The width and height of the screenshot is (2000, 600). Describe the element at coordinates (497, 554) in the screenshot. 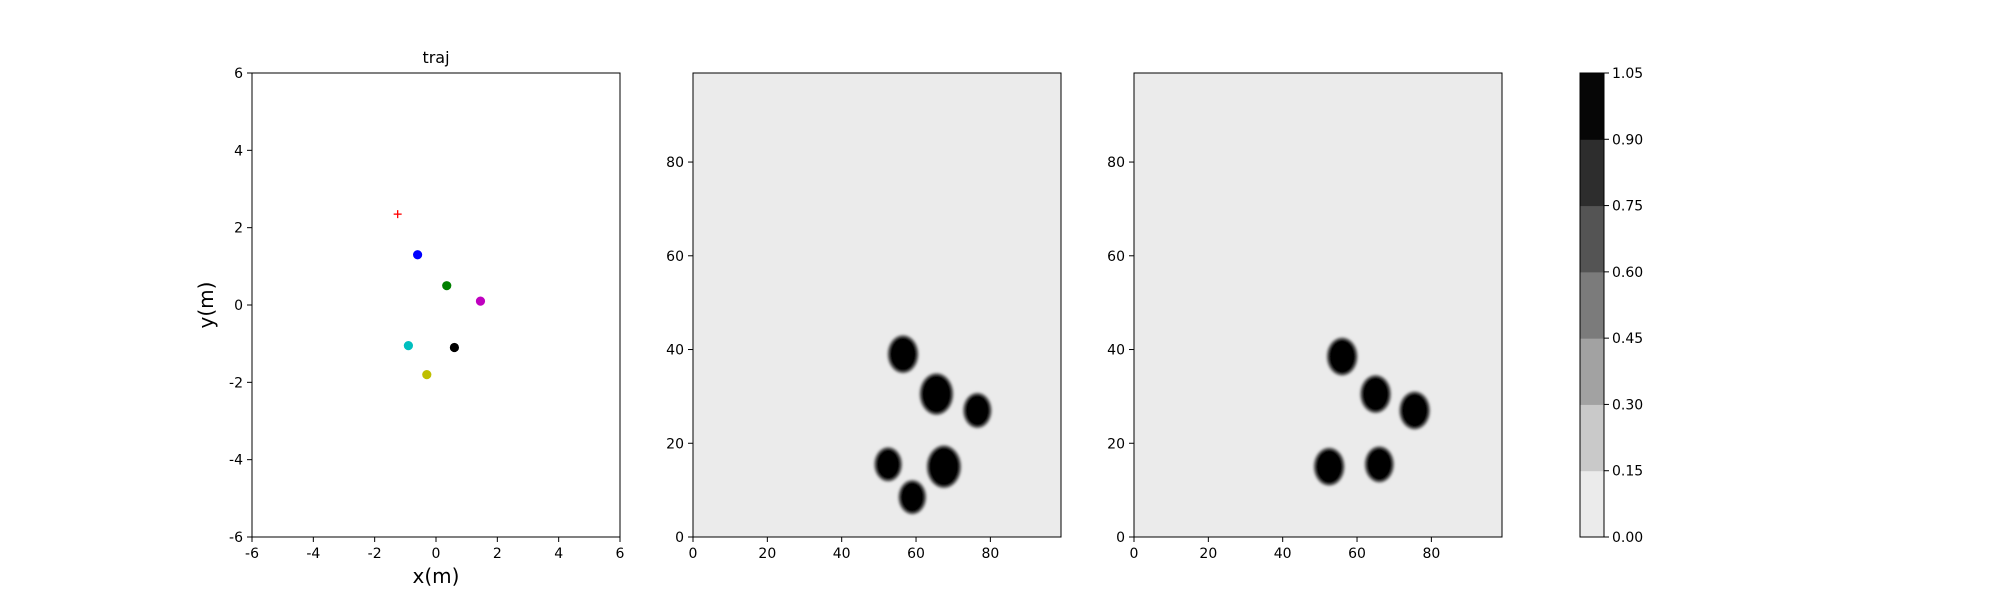

I see `traj-x-tick-label: 2` at that location.